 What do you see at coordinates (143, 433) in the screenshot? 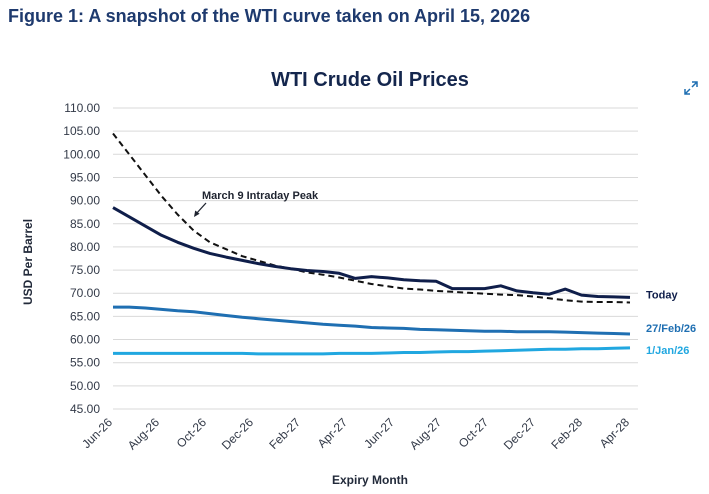
I see `x-tick-label: Aug-26` at bounding box center [143, 433].